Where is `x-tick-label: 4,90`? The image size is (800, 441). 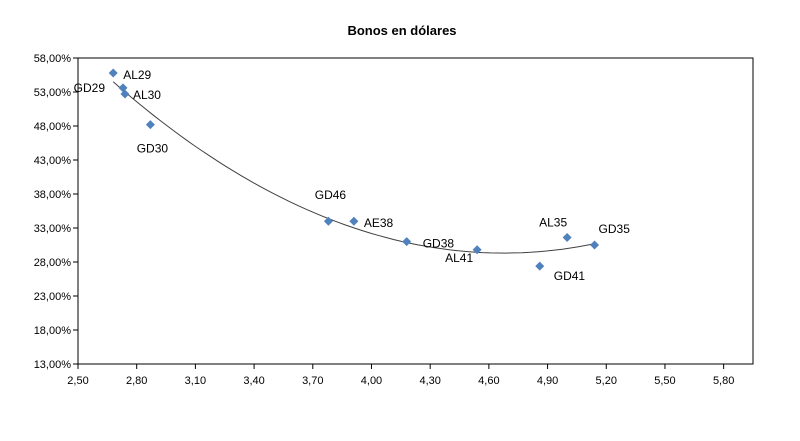 x-tick-label: 4,90 is located at coordinates (547, 381).